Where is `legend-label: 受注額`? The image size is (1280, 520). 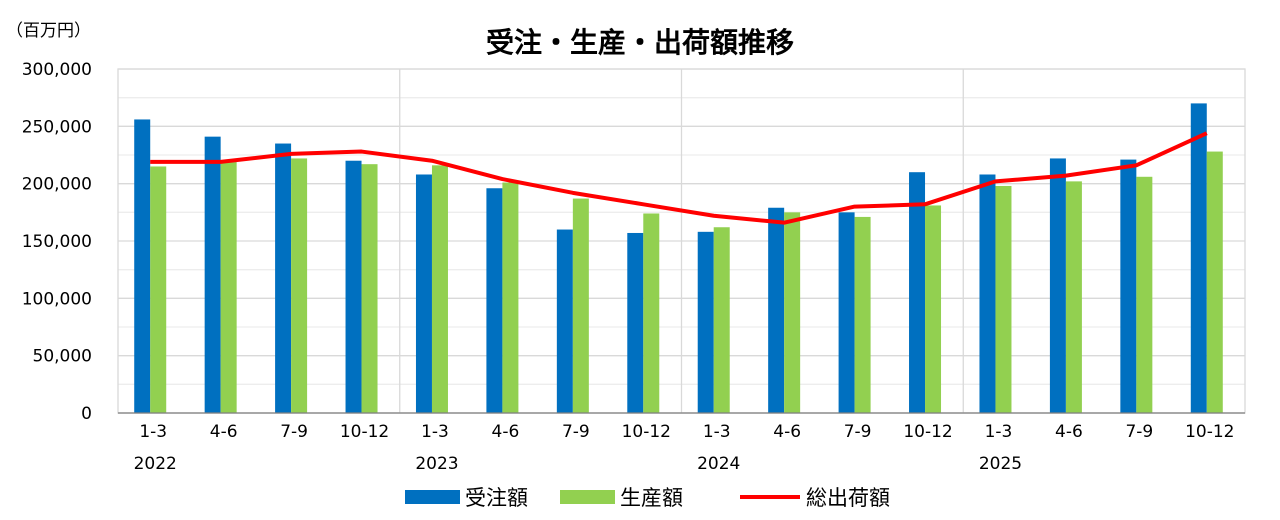 legend-label: 受注額 is located at coordinates (496, 498).